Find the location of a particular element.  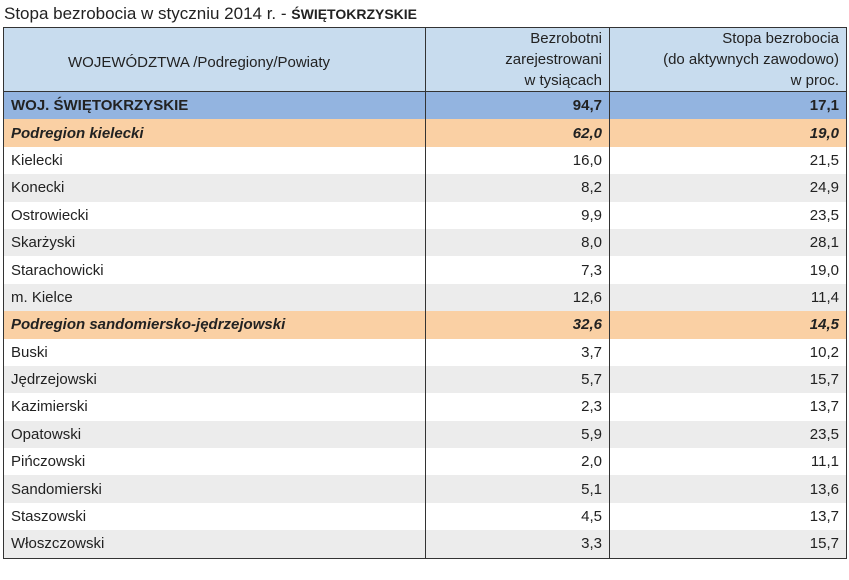

cell-unemployed: 5,9 is located at coordinates (517, 434).